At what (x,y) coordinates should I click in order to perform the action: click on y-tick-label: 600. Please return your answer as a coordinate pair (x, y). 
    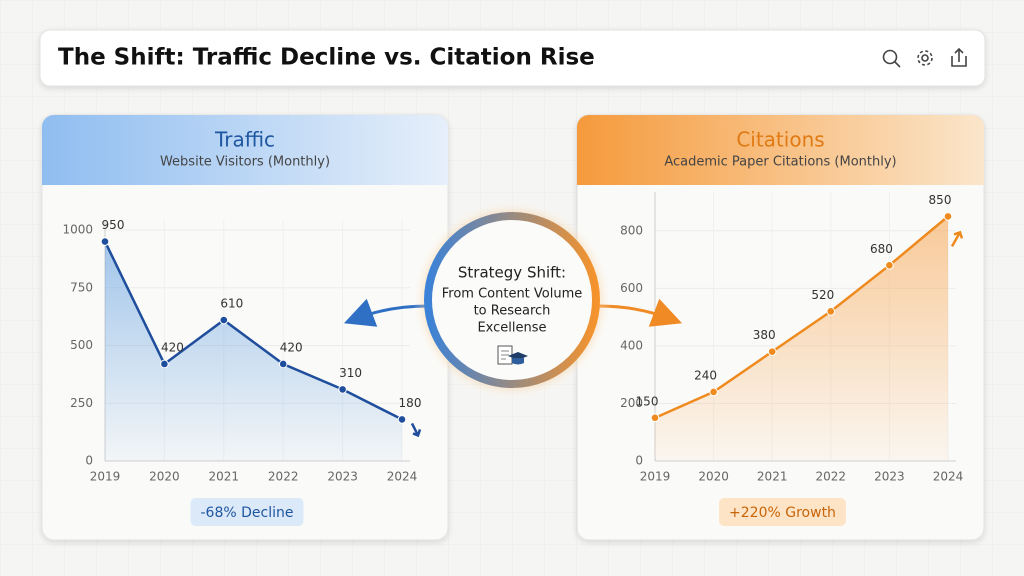
    Looking at the image, I should click on (631, 288).